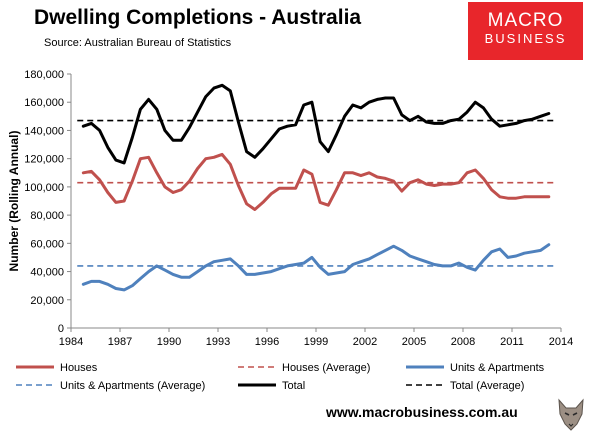 The image size is (589, 434). Describe the element at coordinates (44, 188) in the screenshot. I see `y-tick-label: 100,000` at that location.